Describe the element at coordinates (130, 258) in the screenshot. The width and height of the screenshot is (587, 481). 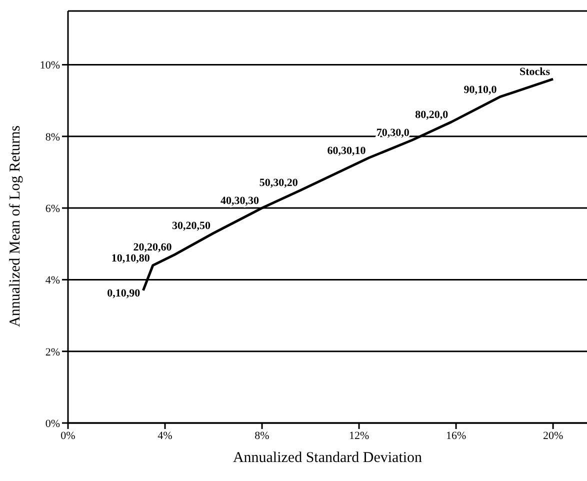
I see `annotation: 10,10,80` at that location.